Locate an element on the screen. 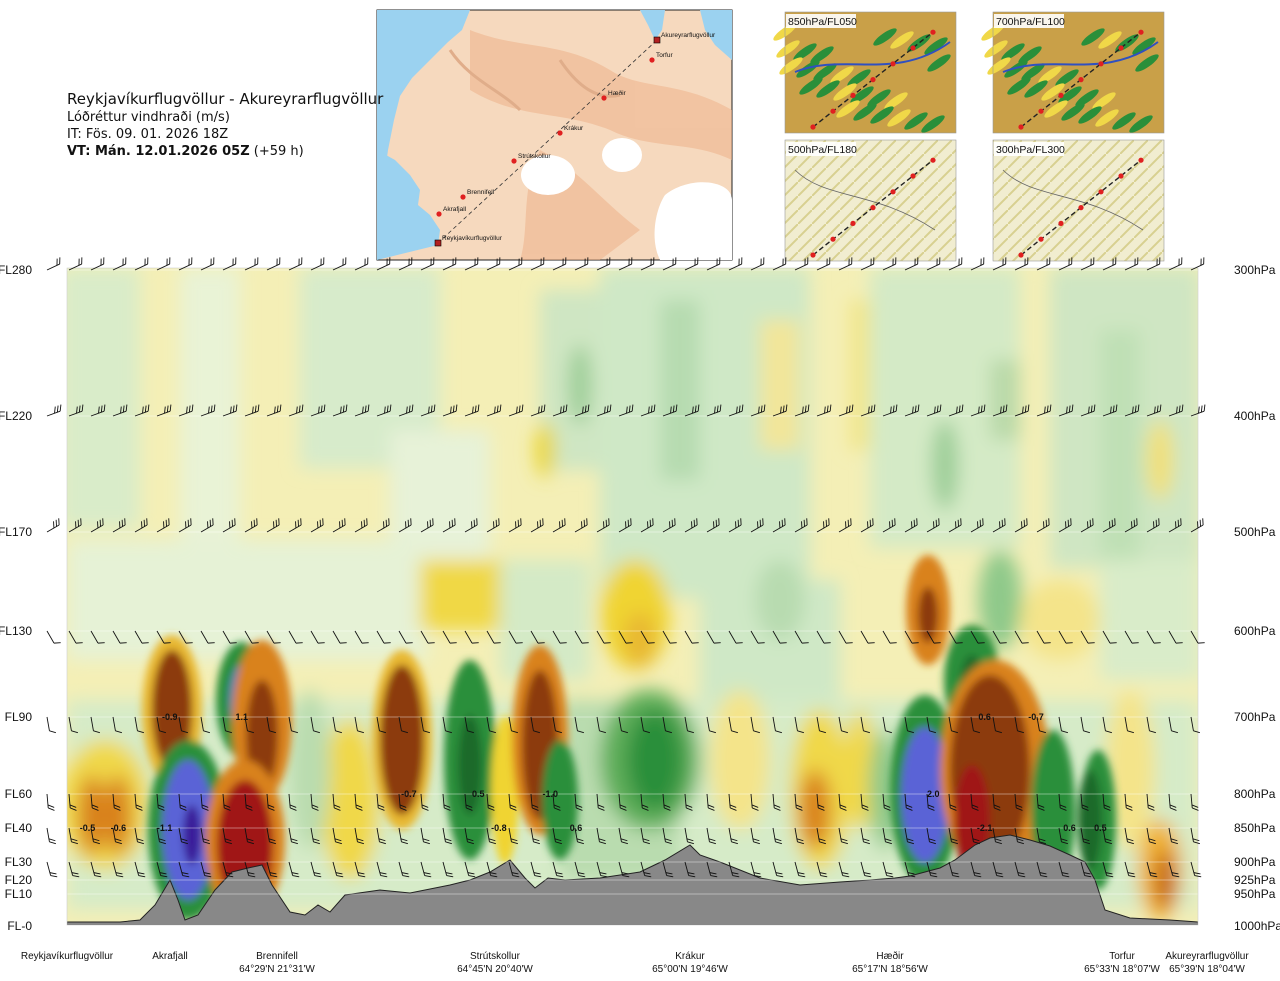 The height and width of the screenshot is (981, 1280). waypoint-coord: 65°17'N 18°56'W is located at coordinates (890, 969).